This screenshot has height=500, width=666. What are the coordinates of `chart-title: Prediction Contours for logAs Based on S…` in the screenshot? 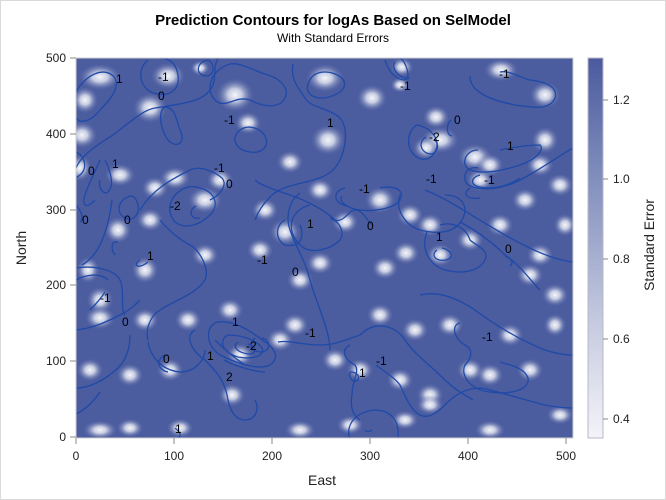 It's located at (333, 20).